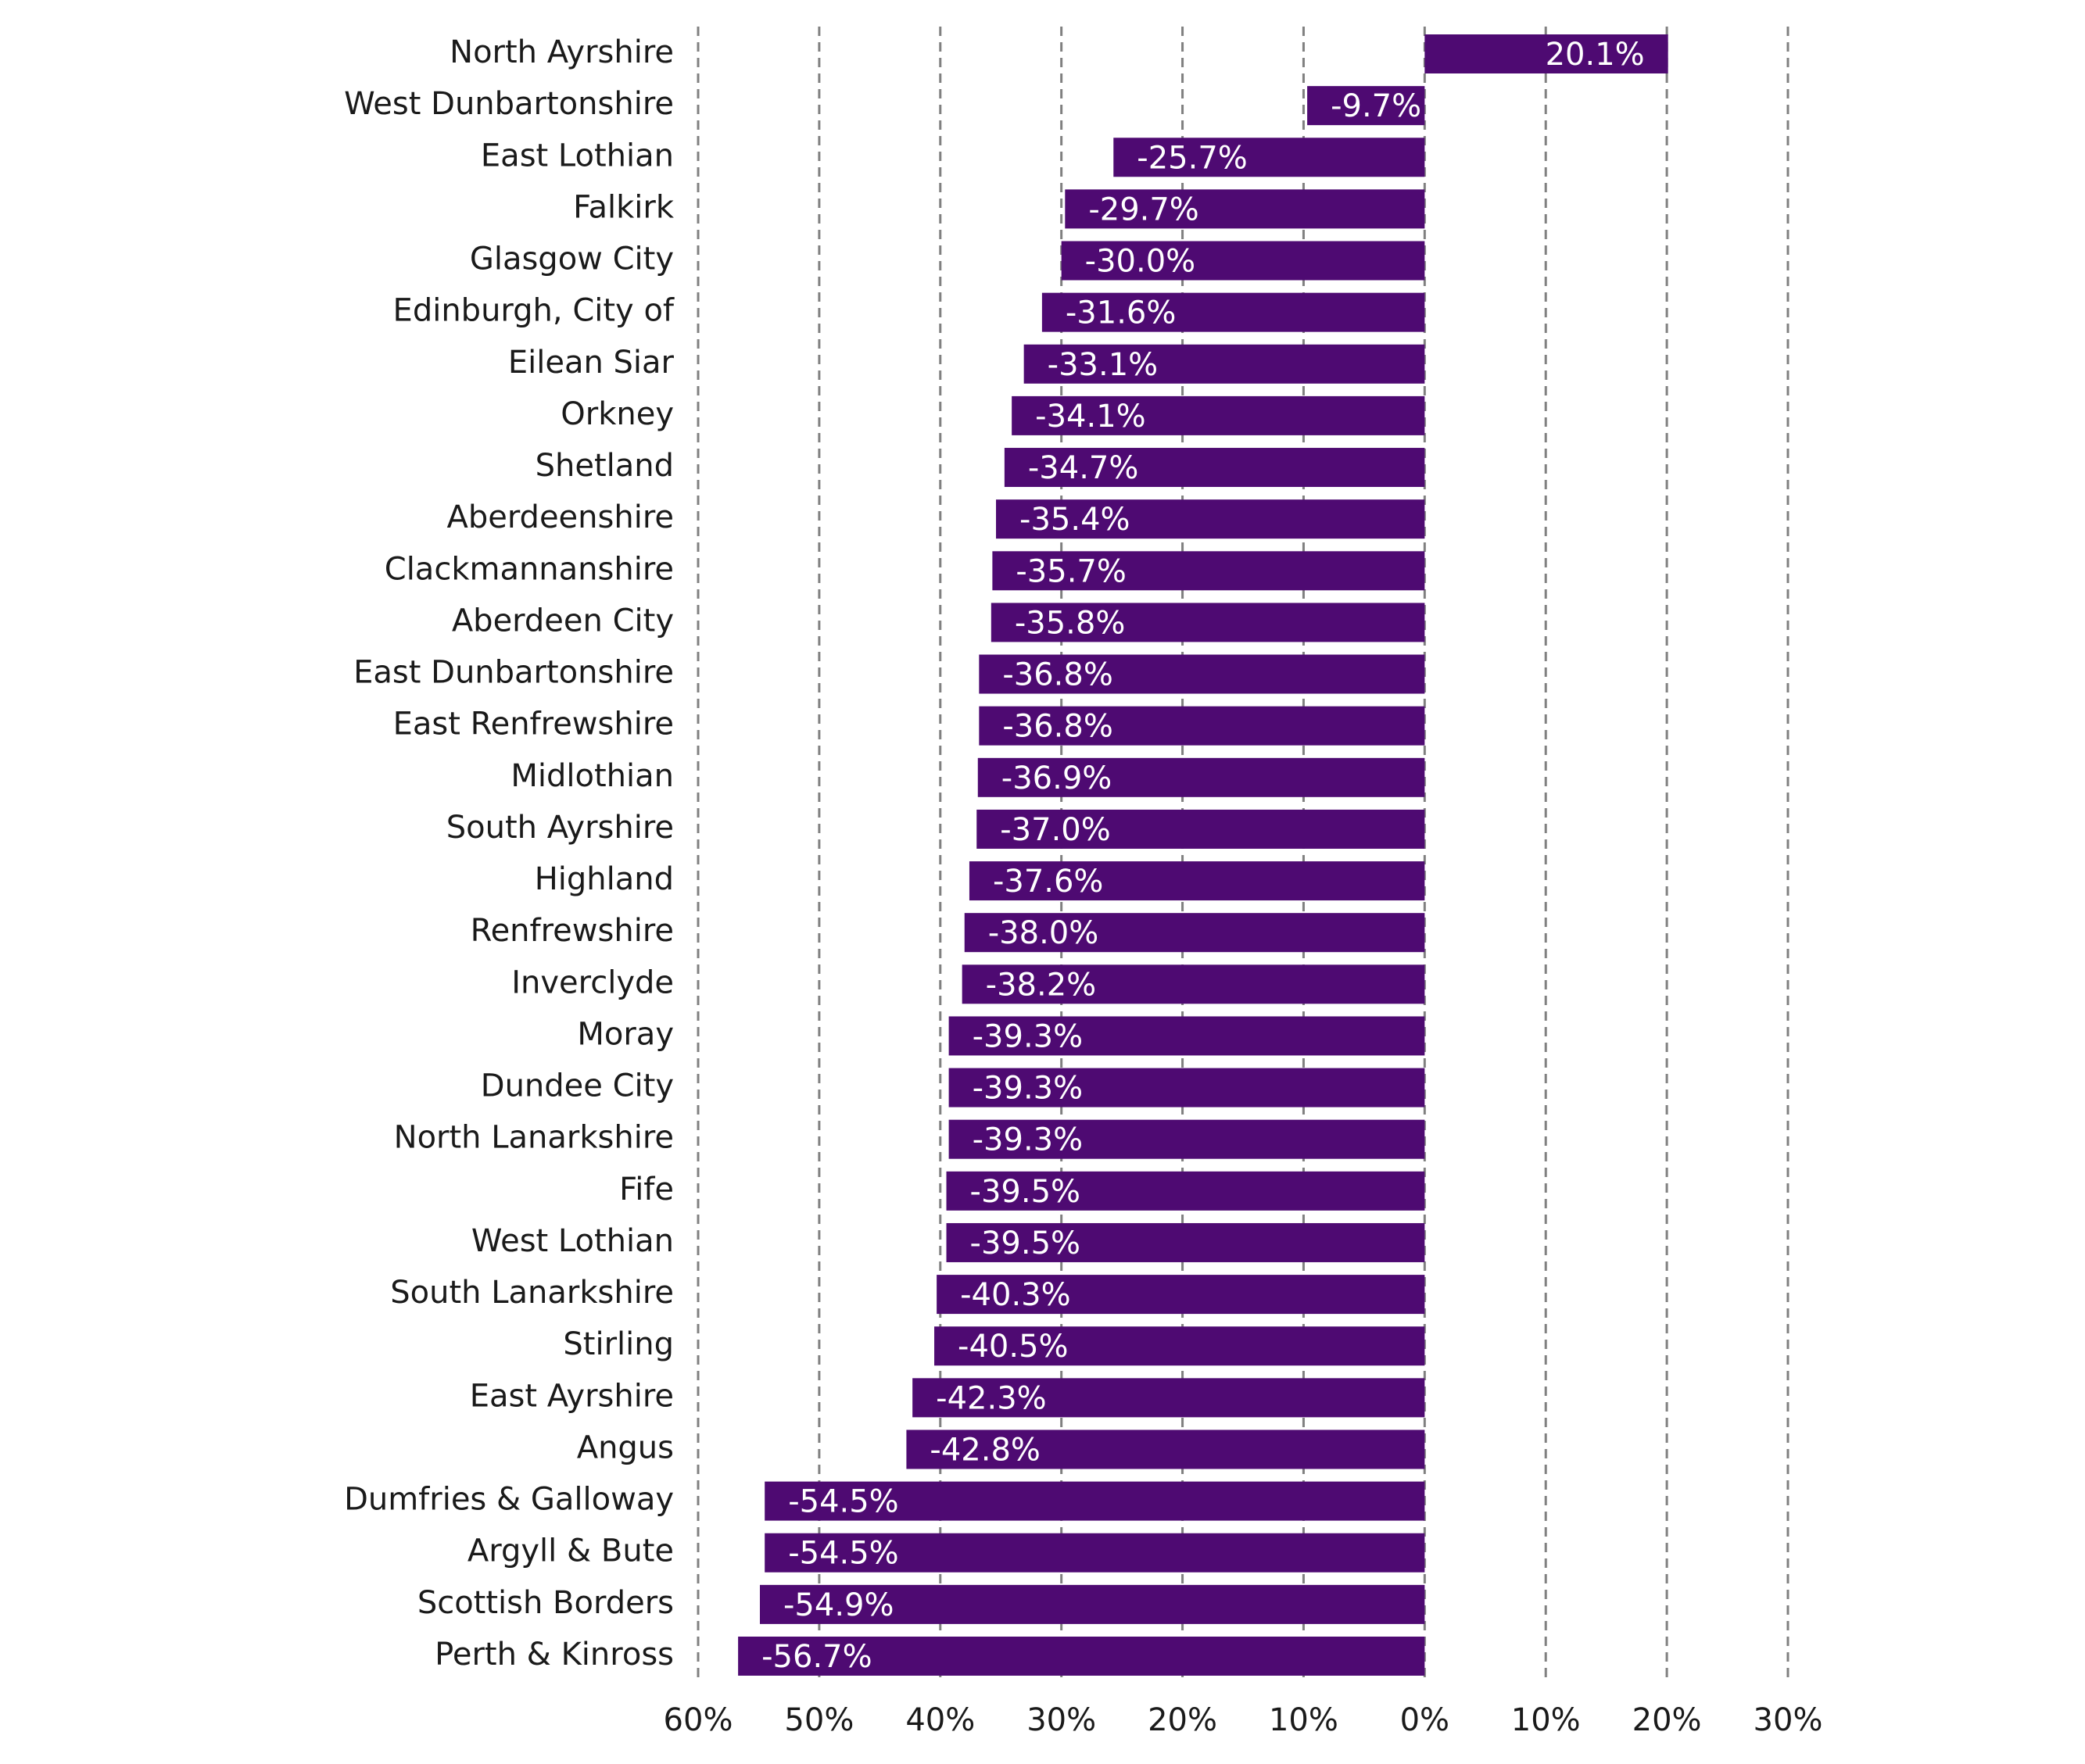  What do you see at coordinates (1083, 468) in the screenshot?
I see `value-label: -34.7%` at bounding box center [1083, 468].